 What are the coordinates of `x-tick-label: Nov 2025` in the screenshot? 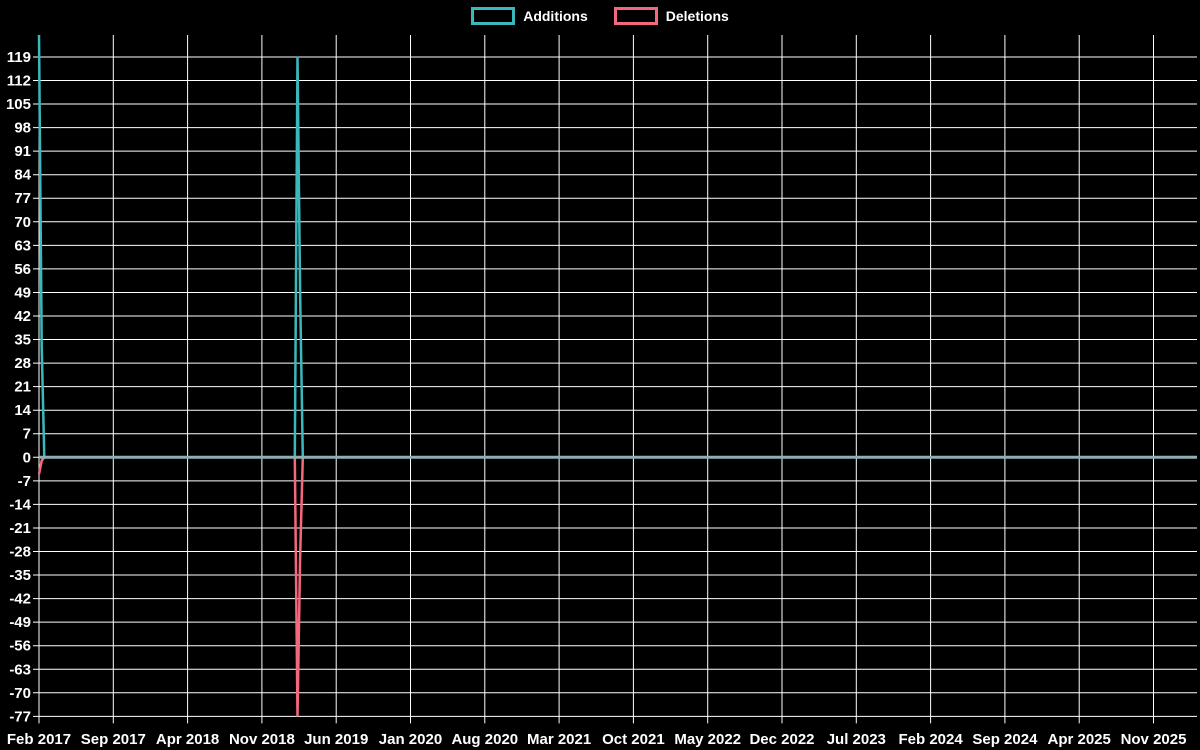 It's located at (1154, 739).